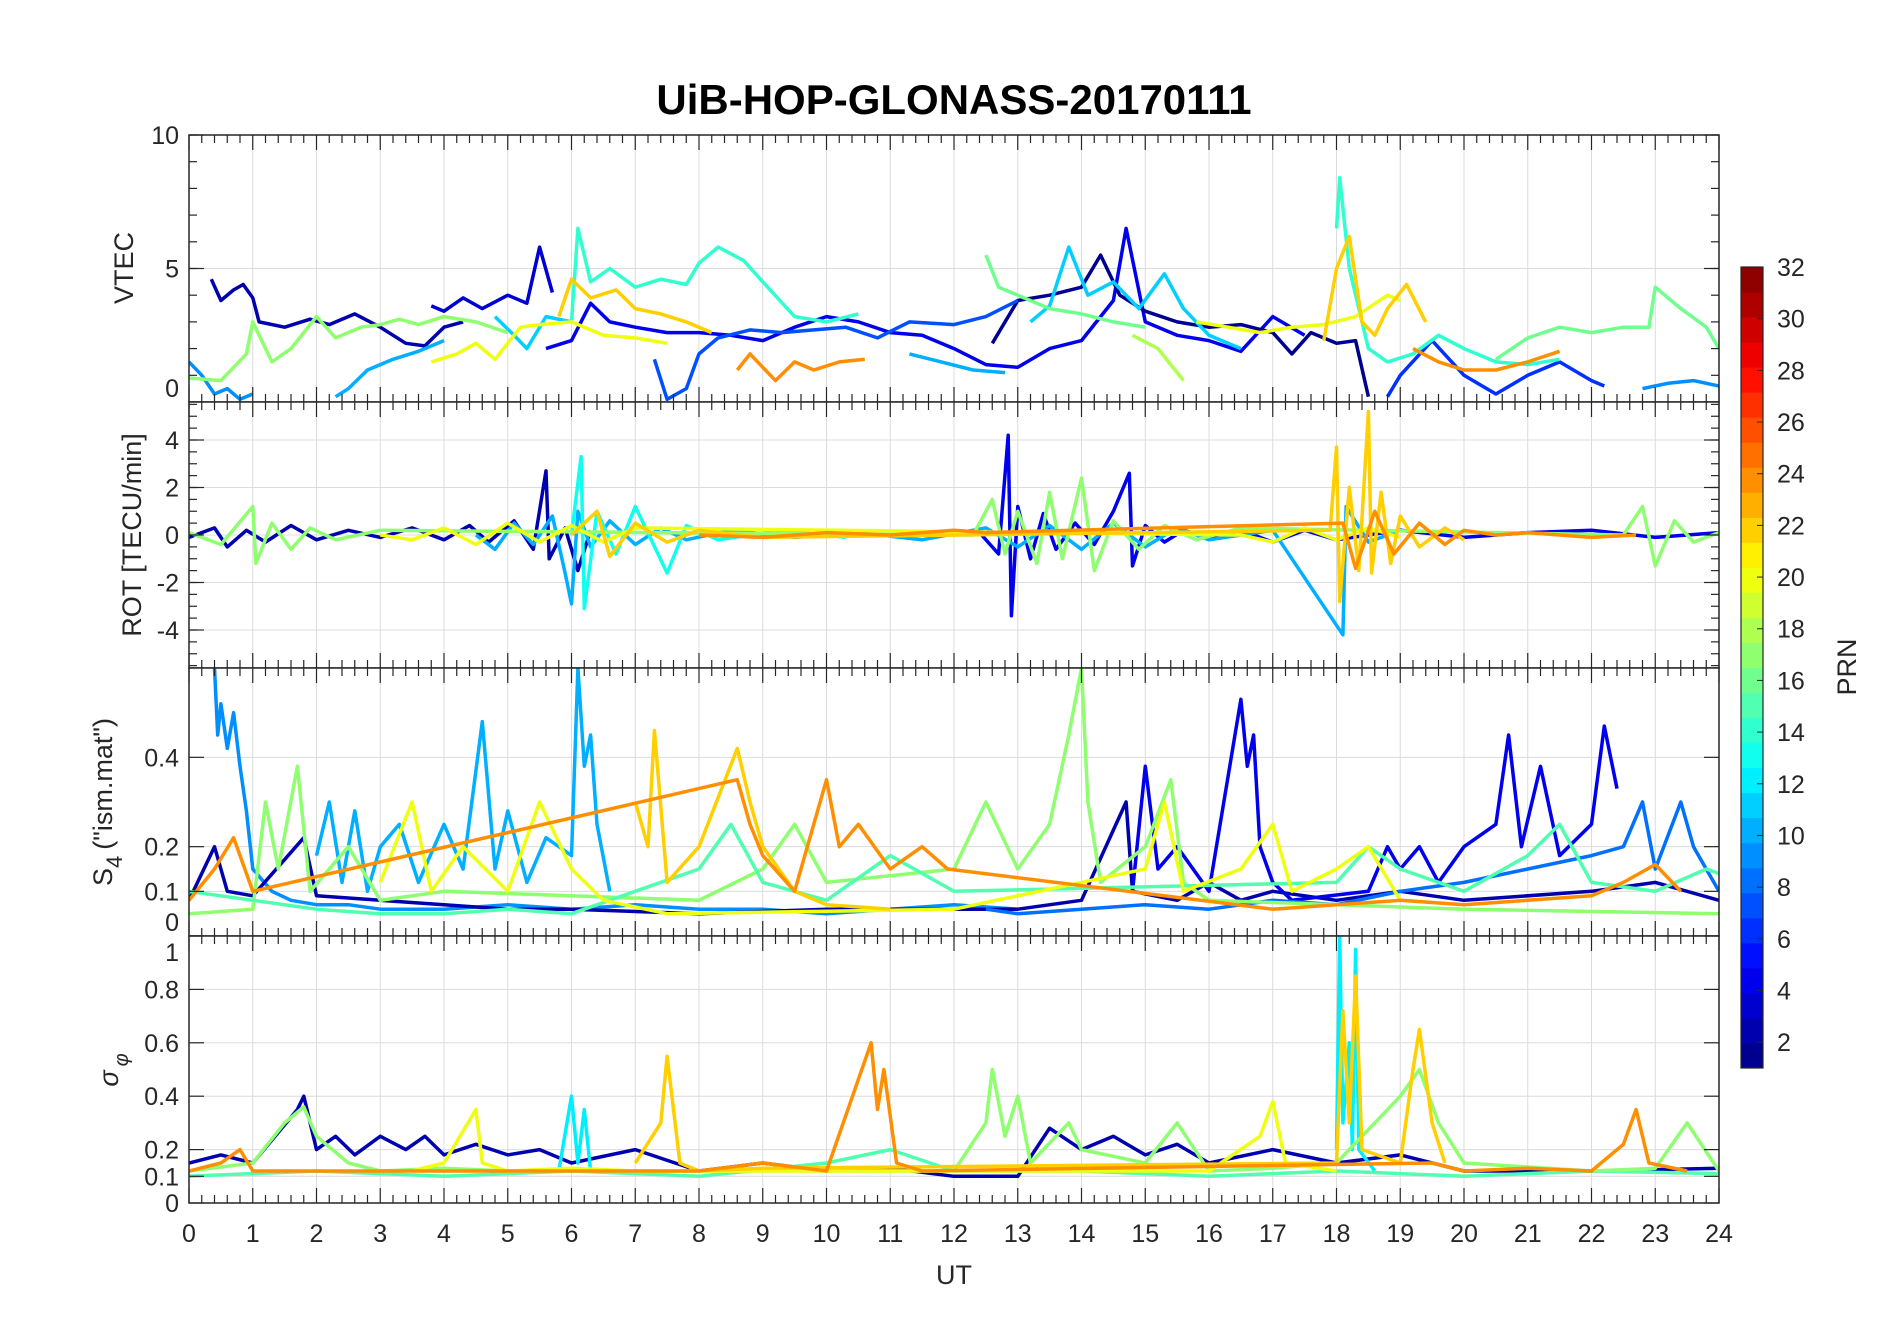 The height and width of the screenshot is (1330, 1902). What do you see at coordinates (1400, 1234) in the screenshot?
I see `x-tick-label: 19` at bounding box center [1400, 1234].